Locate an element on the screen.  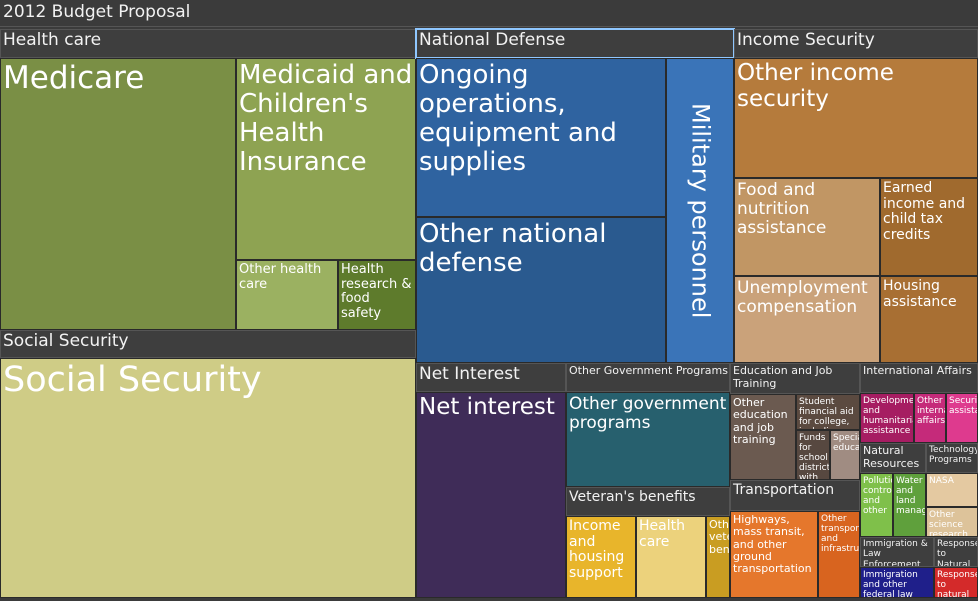
tile-food-nutrition: Food and nutrition assistance is located at coordinates (807, 227).